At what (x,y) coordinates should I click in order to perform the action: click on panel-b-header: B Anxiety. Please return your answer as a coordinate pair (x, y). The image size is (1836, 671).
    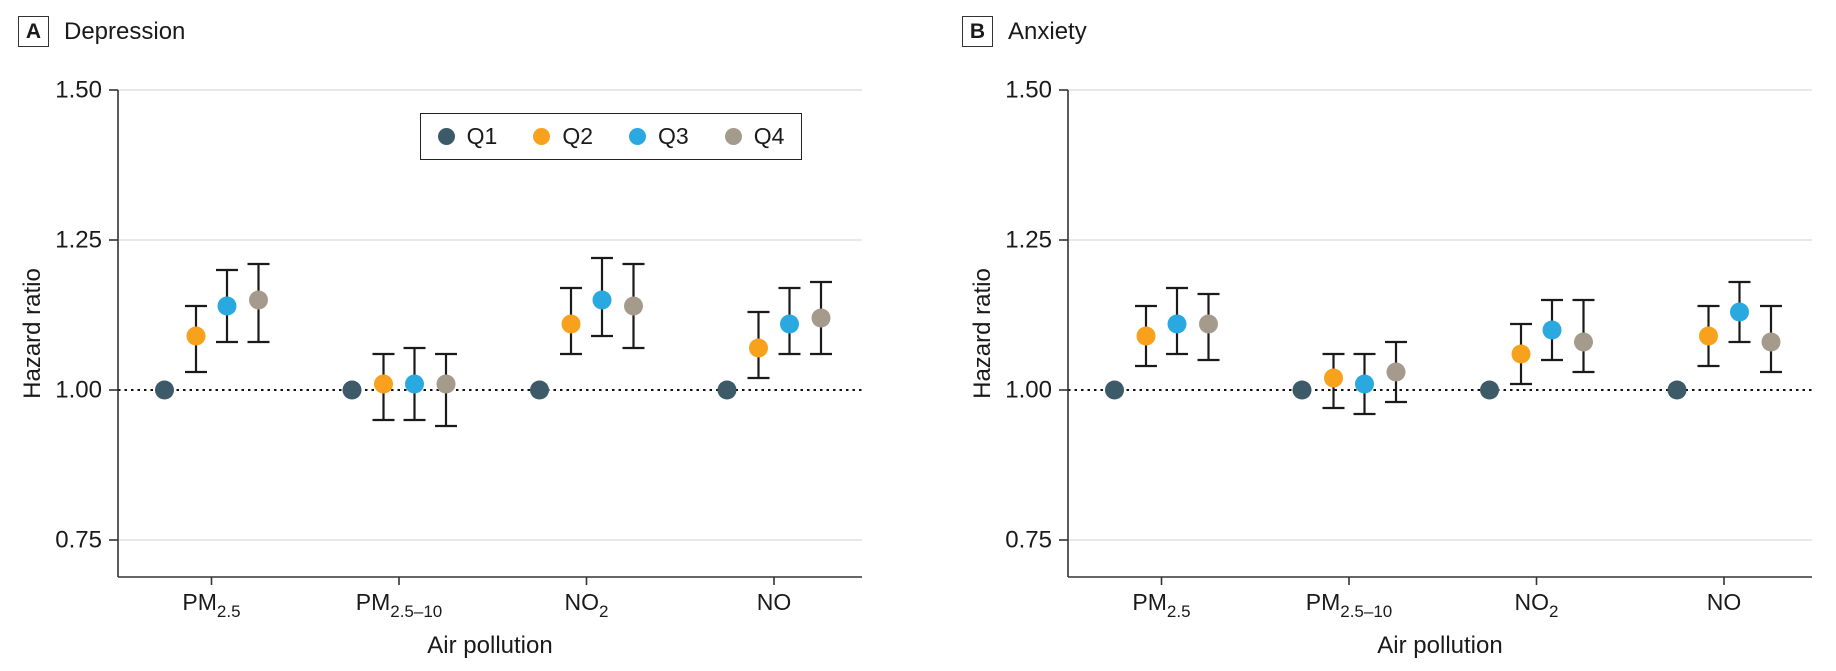
    Looking at the image, I should click on (1024, 31).